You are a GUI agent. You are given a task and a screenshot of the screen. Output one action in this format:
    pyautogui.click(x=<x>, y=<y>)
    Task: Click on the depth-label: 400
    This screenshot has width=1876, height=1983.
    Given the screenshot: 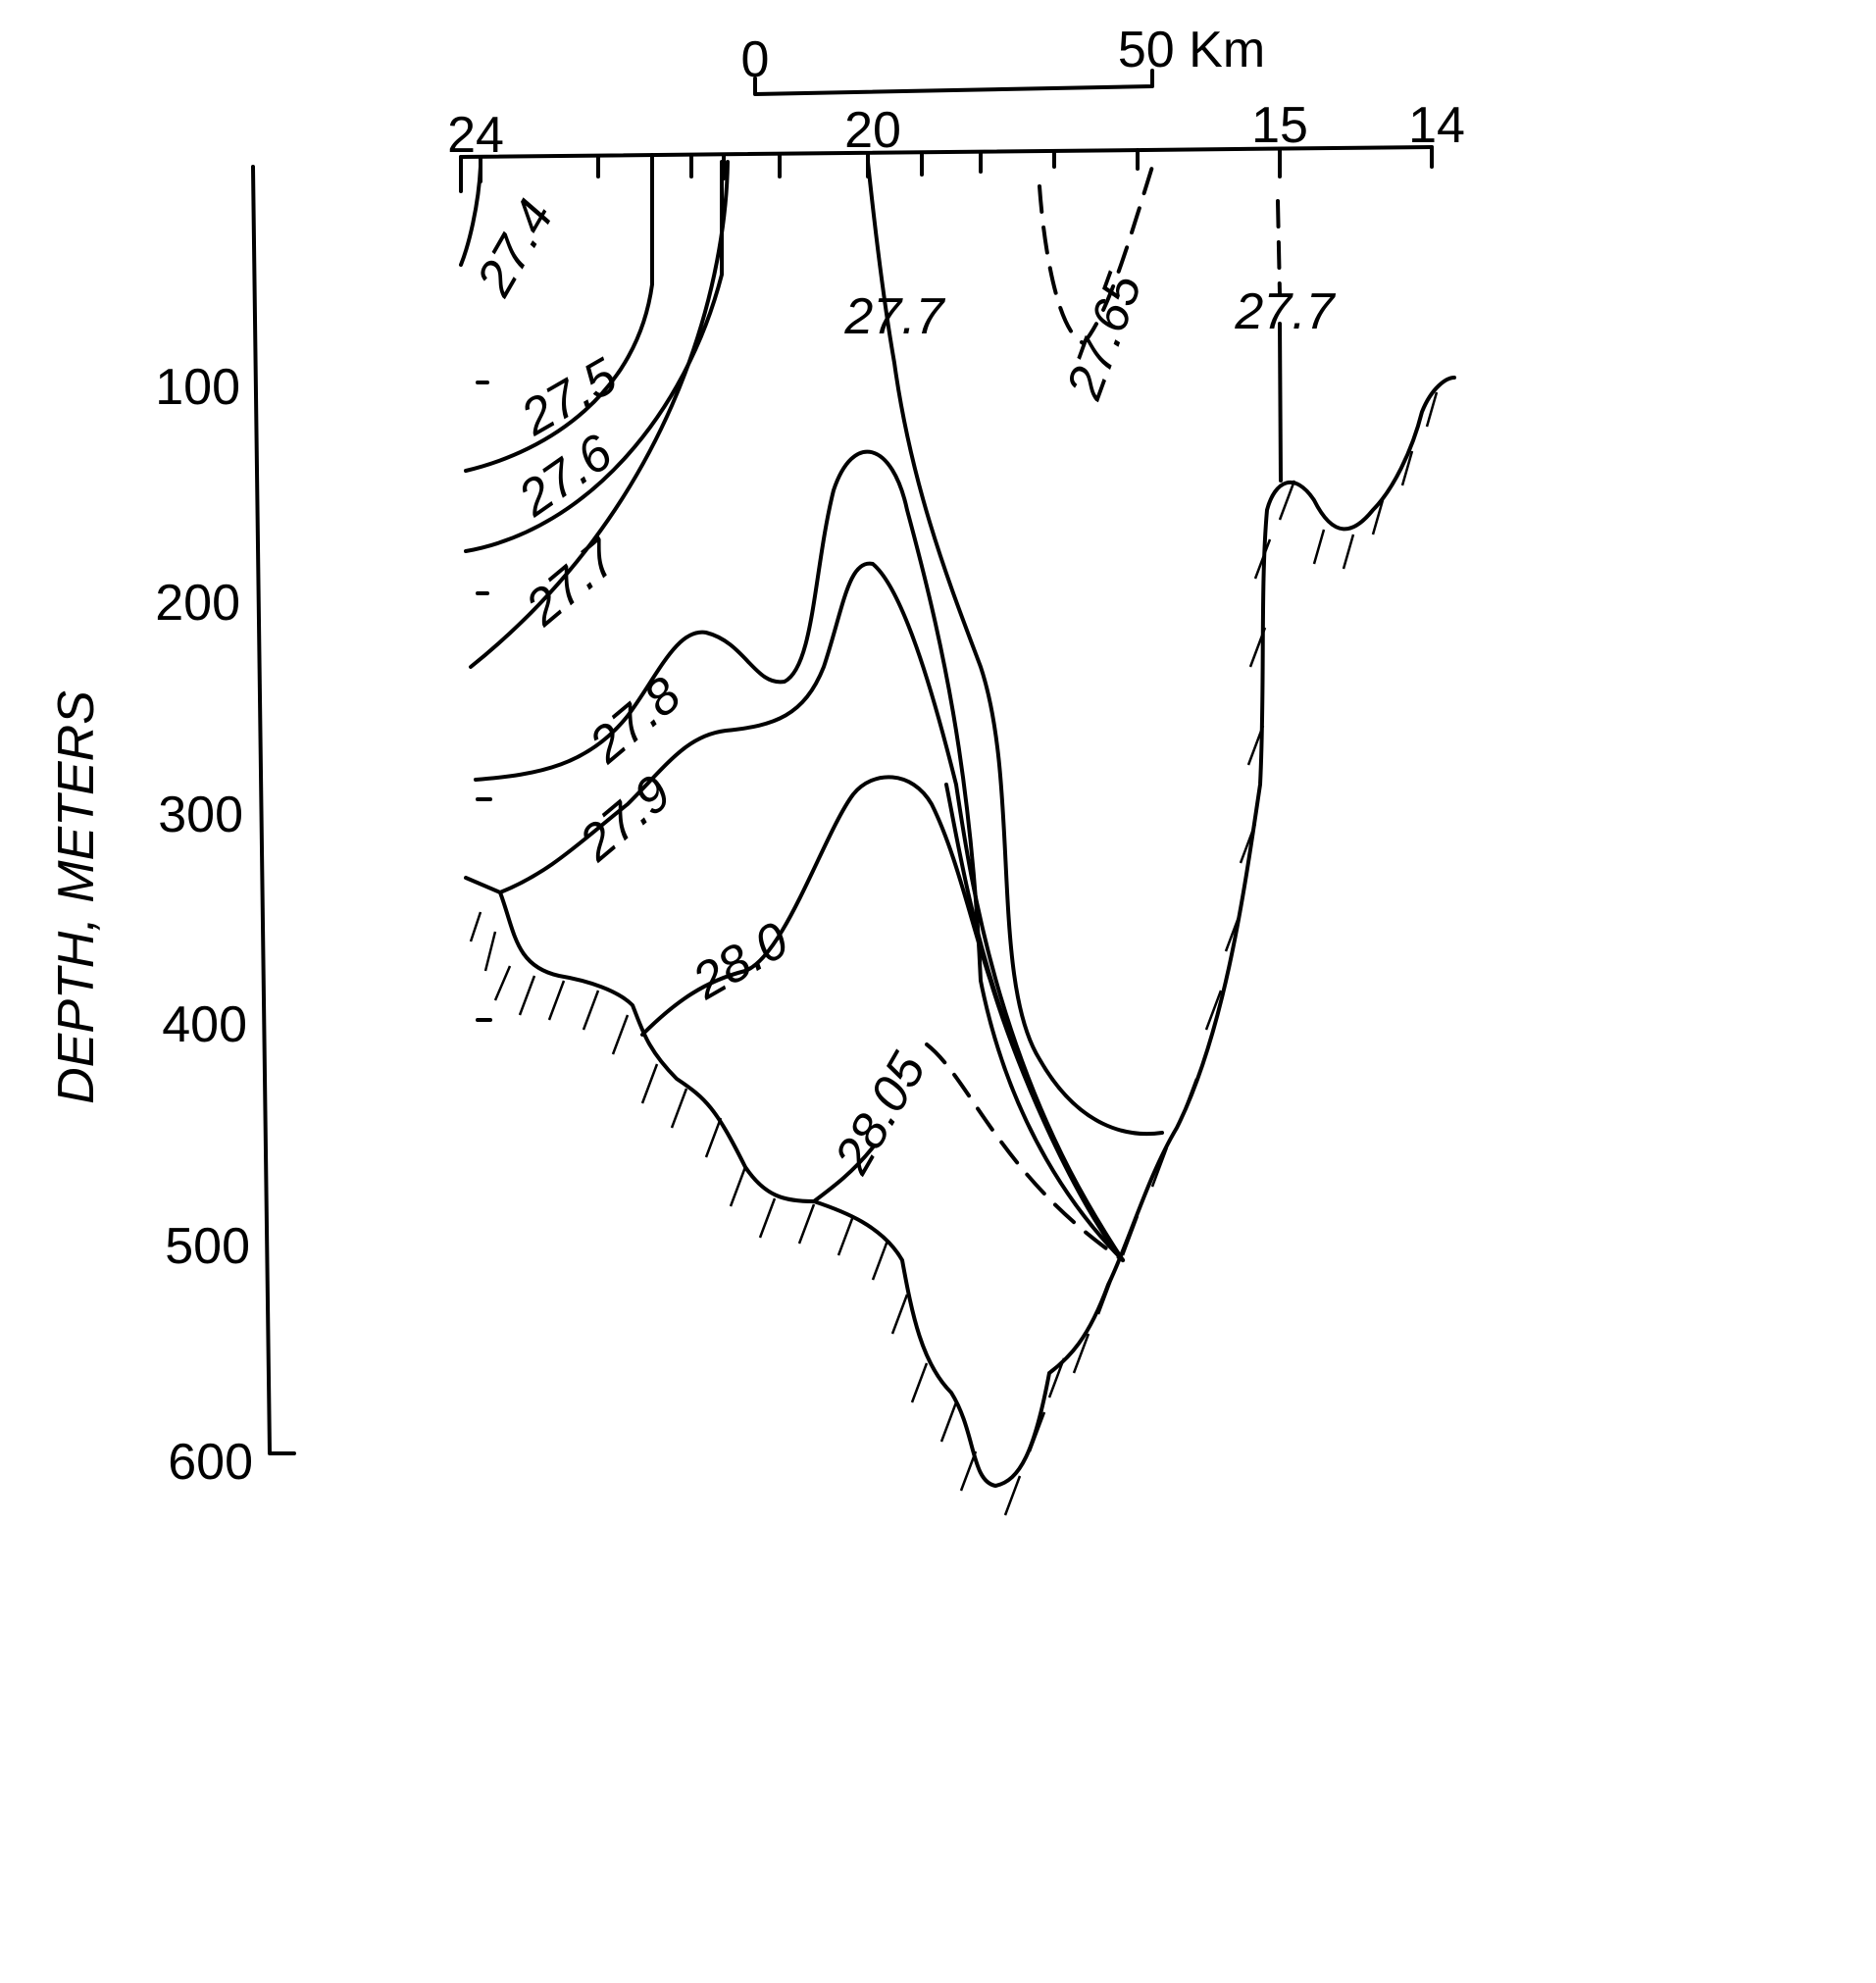 What is the action you would take?
    pyautogui.click(x=204, y=1024)
    